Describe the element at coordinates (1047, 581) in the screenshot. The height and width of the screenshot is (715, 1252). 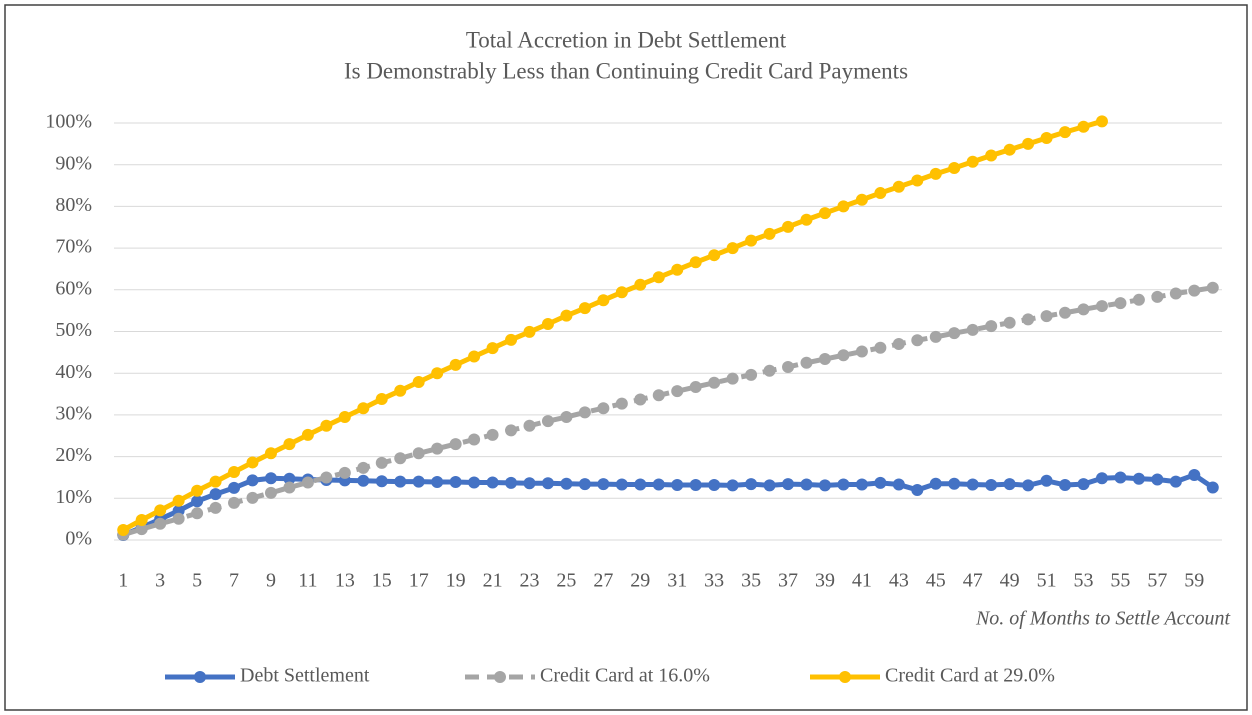
I see `x-tick-label: 51` at that location.